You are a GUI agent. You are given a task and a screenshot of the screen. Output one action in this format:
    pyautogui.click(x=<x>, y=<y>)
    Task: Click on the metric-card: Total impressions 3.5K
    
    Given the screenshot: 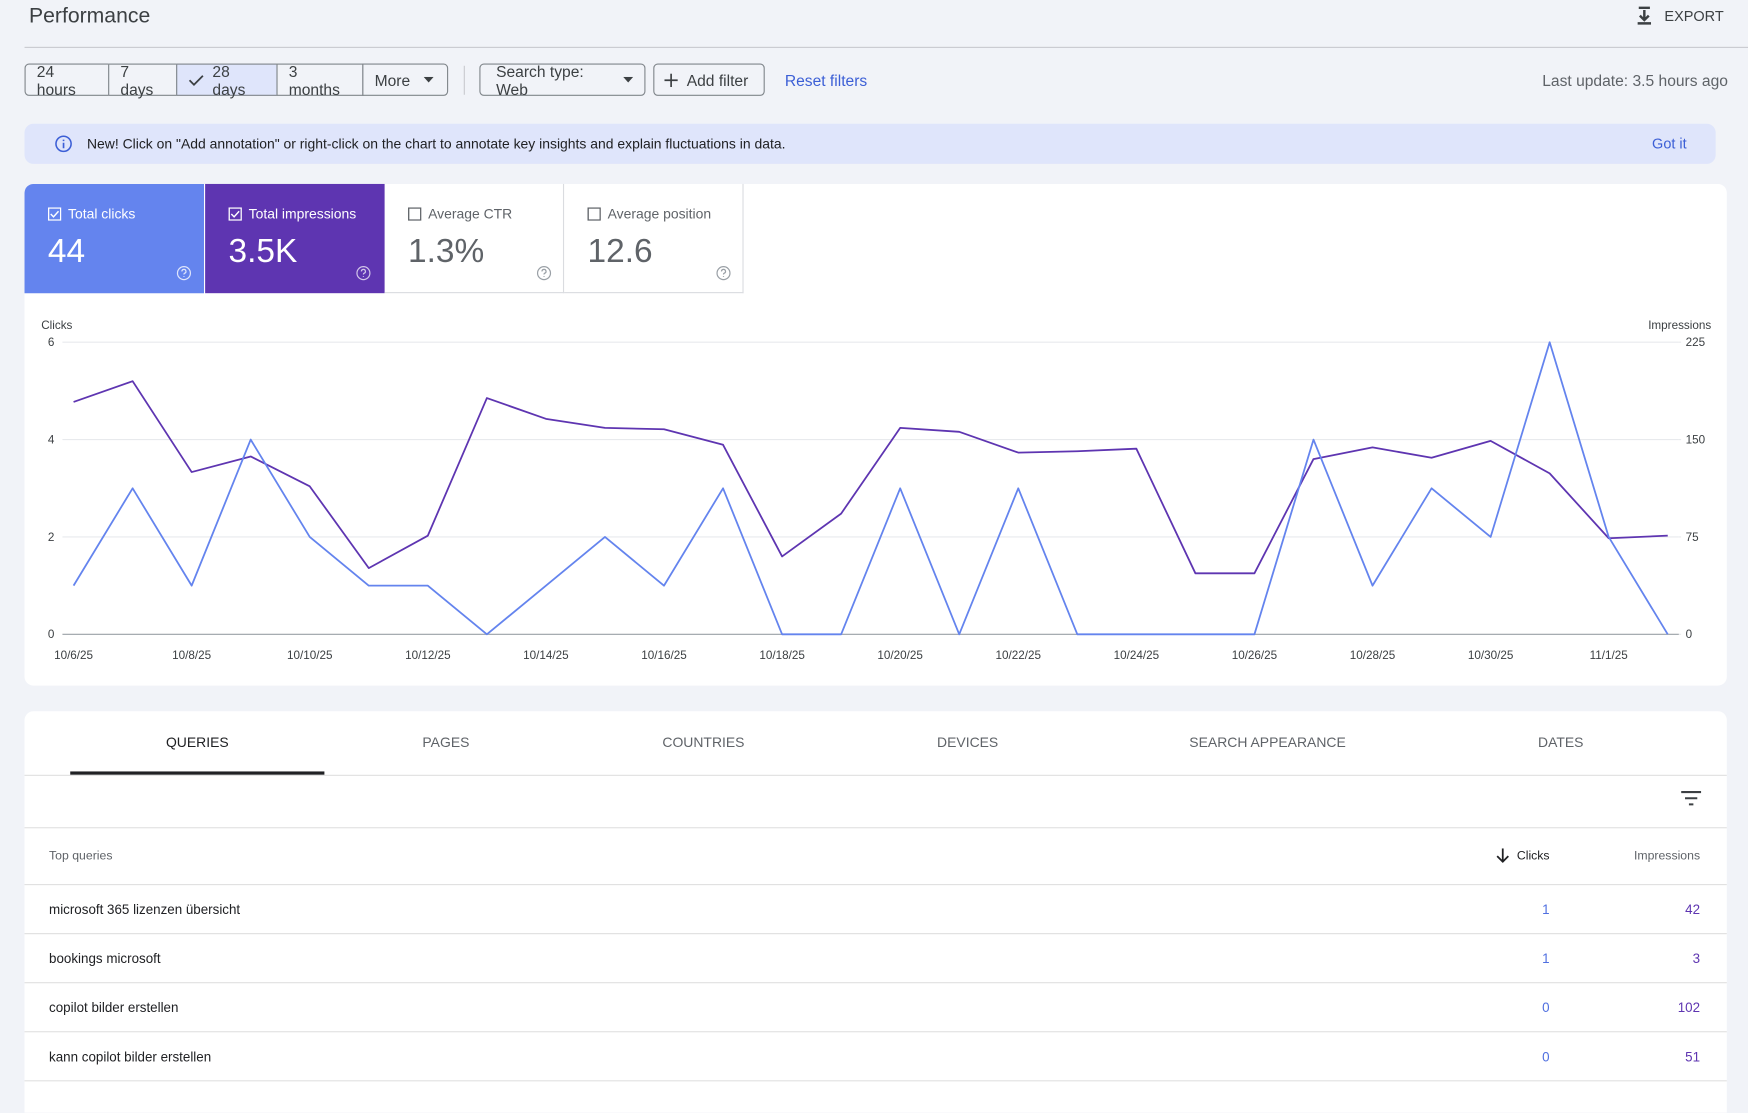 What is the action you would take?
    pyautogui.click(x=295, y=238)
    